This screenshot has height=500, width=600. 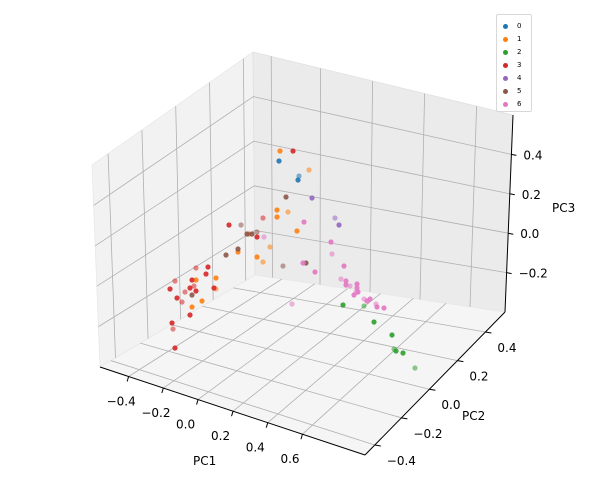 I want to click on x-tick-label: 0.0, so click(x=185, y=425).